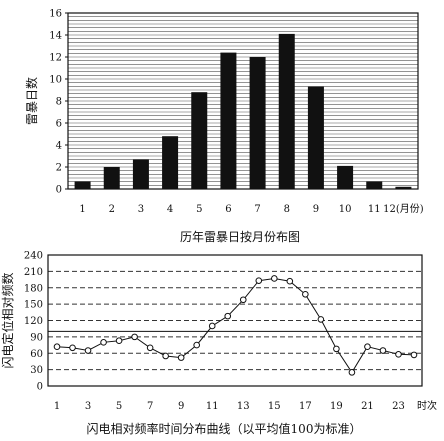  Describe the element at coordinates (427, 405) in the screenshot. I see `line-chart-x-unit: 时次` at that location.